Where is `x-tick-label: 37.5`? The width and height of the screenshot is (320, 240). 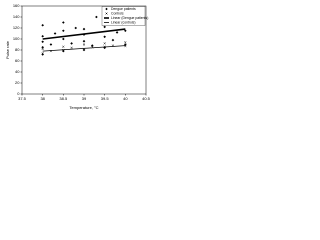
x-tick-label: 37.5 is located at coordinates (22, 98).